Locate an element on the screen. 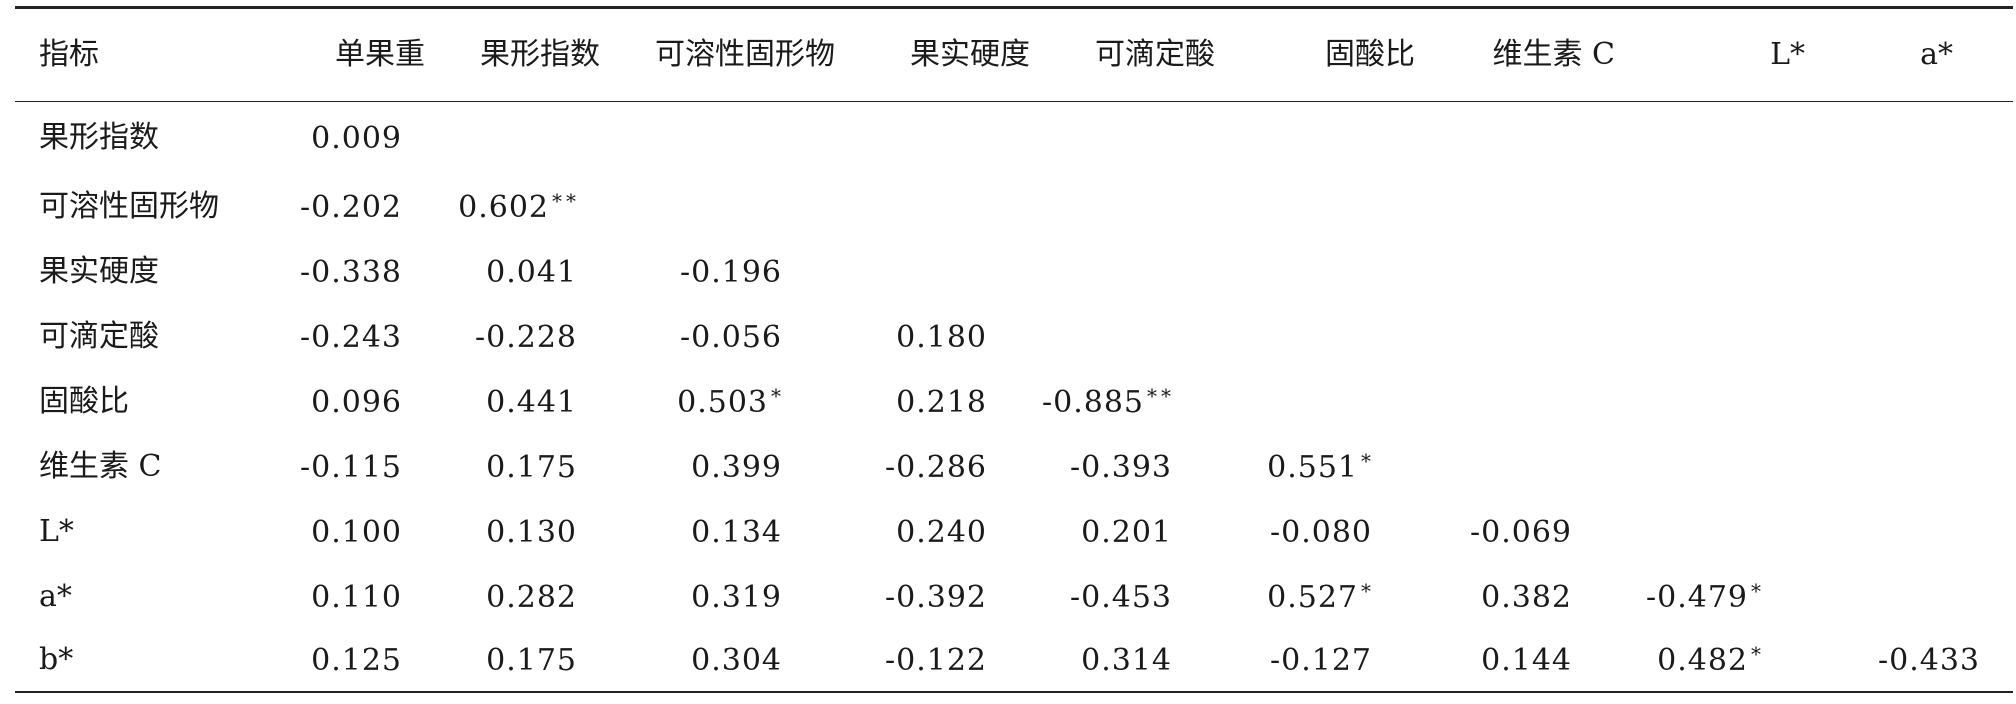 The width and height of the screenshot is (2016, 704). cell-value: 0.602 is located at coordinates (503, 207).